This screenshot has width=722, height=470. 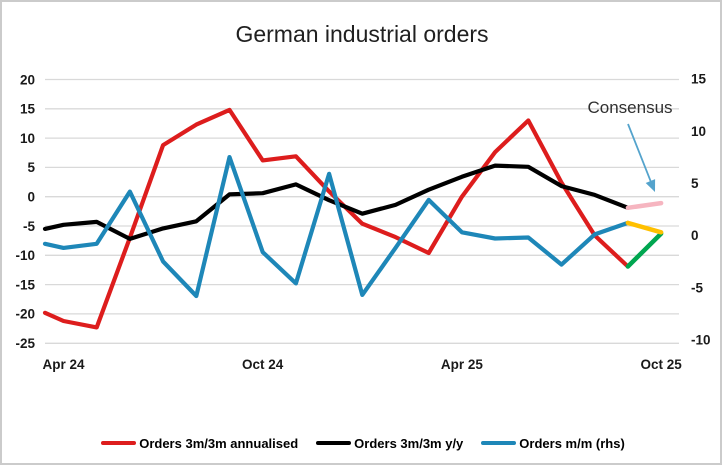 I want to click on consensus-segments, so click(x=644, y=234).